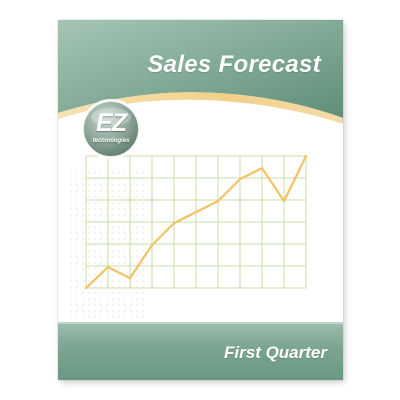 Image resolution: width=400 pixels, height=400 pixels. Describe the element at coordinates (200, 351) in the screenshot. I see `cover-footer-band: First Quarter` at that location.